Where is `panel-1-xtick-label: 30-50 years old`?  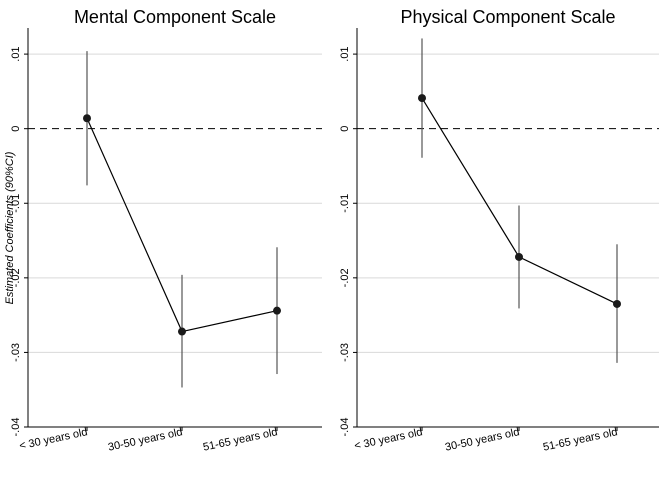 panel-1-xtick-label: 30-50 years old is located at coordinates (145, 440).